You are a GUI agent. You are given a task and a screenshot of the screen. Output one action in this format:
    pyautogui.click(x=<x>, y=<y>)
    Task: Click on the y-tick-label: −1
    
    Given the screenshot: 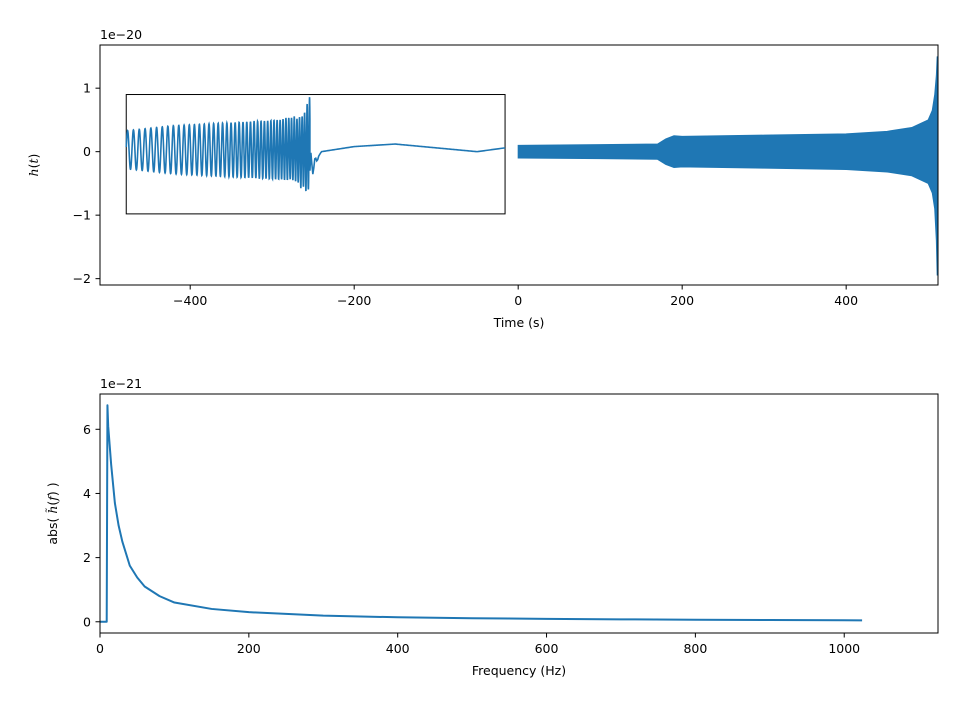 What is the action you would take?
    pyautogui.click(x=82, y=215)
    